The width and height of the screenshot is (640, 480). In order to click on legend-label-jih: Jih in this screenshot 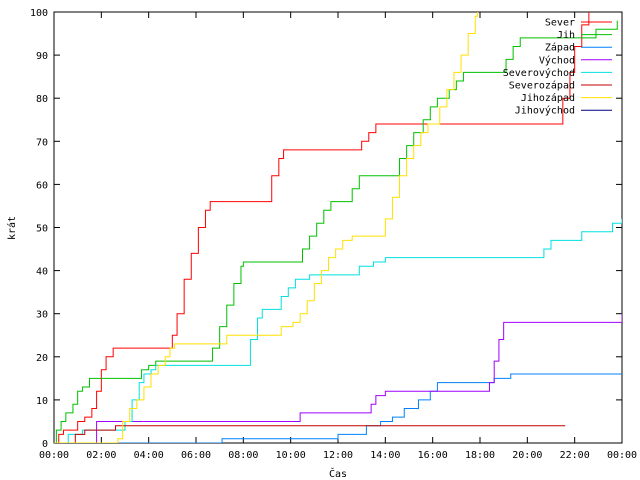, I will do `click(566, 35)`.